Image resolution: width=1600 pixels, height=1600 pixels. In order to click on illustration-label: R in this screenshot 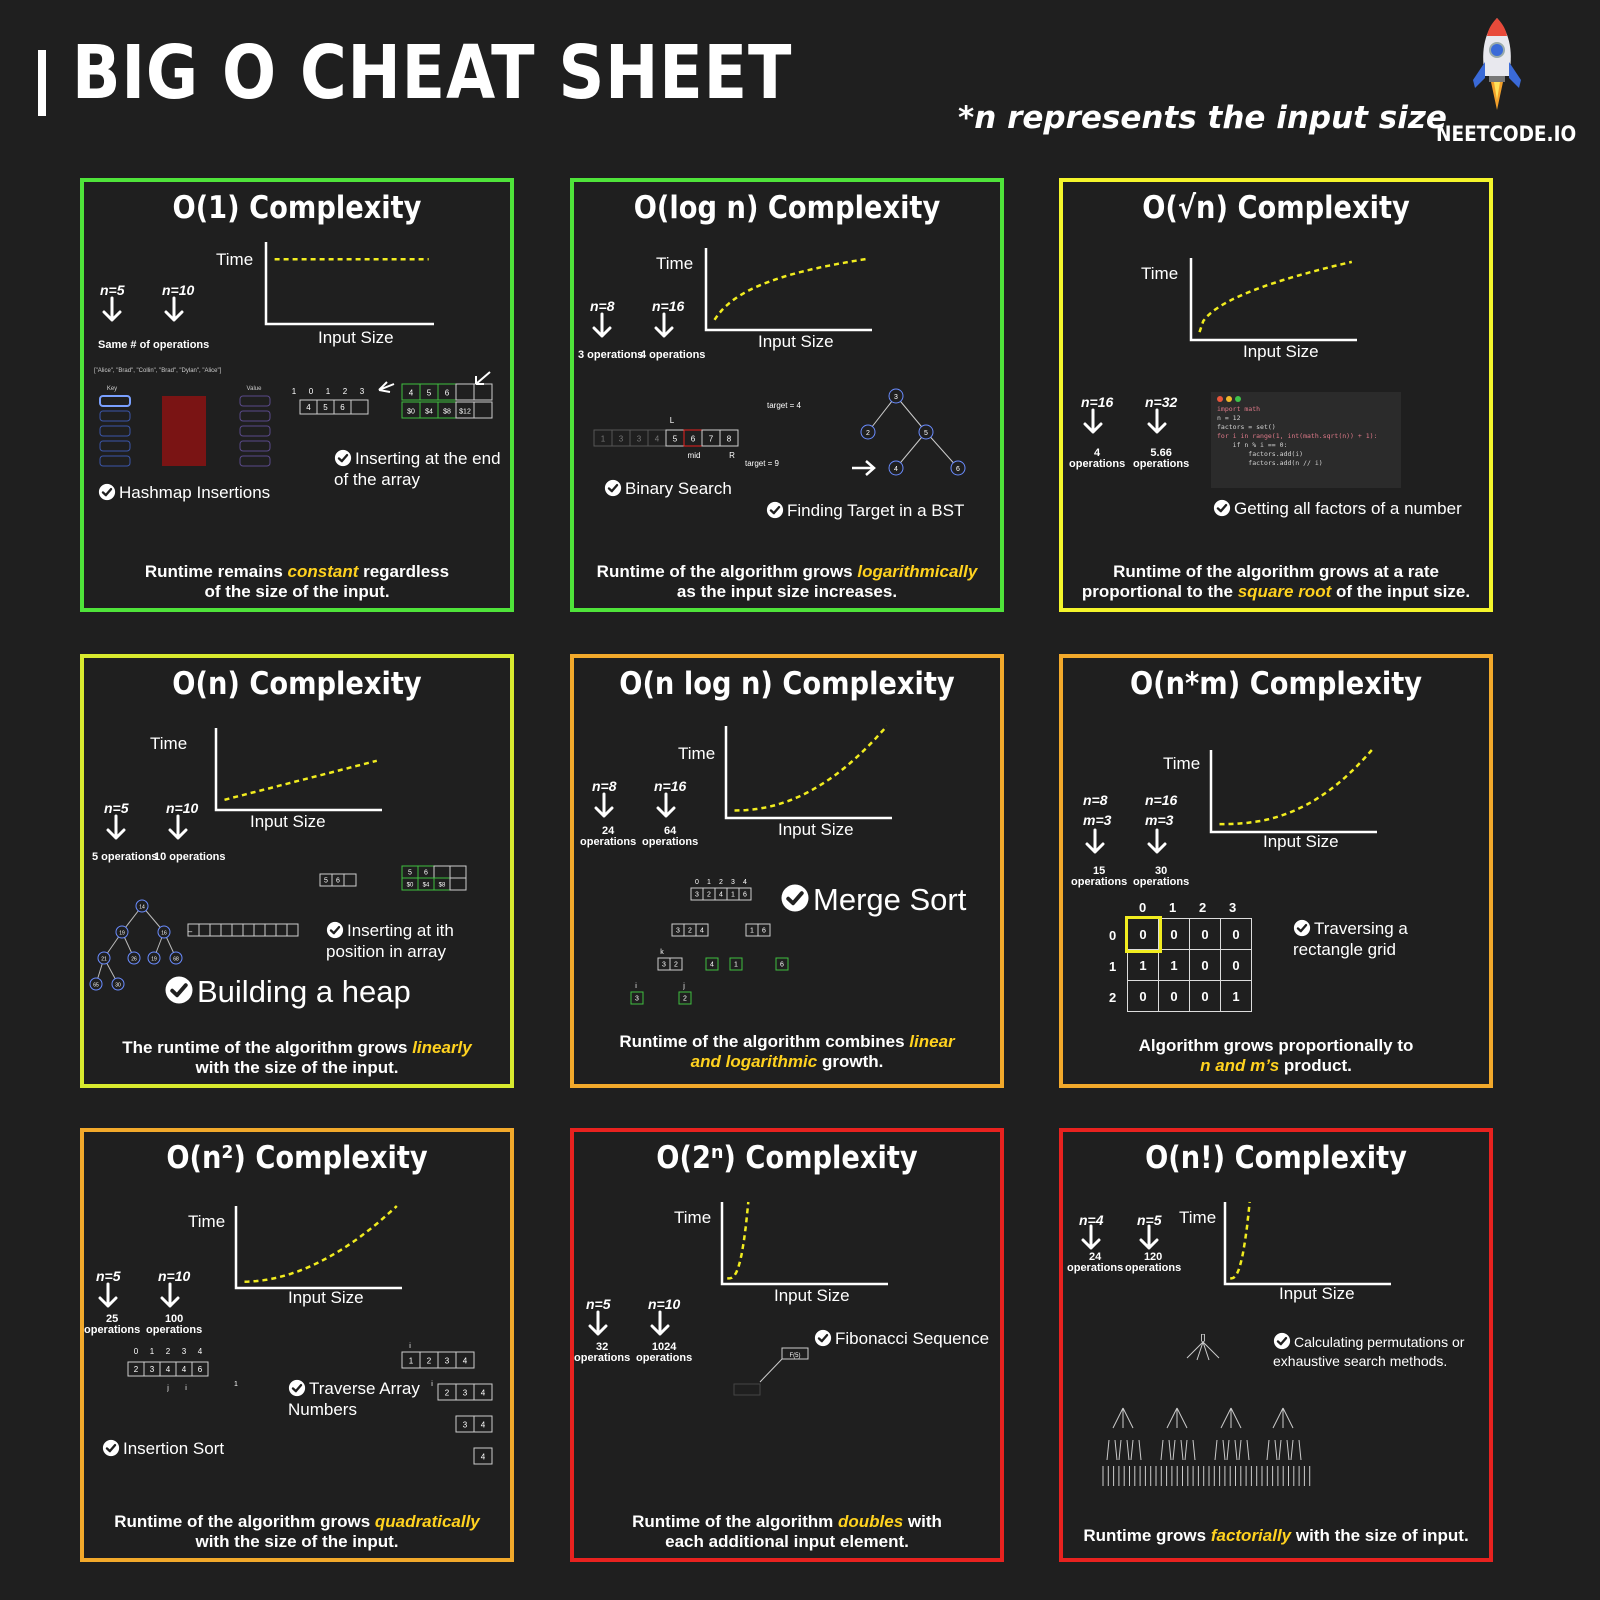, I will do `click(732, 455)`.